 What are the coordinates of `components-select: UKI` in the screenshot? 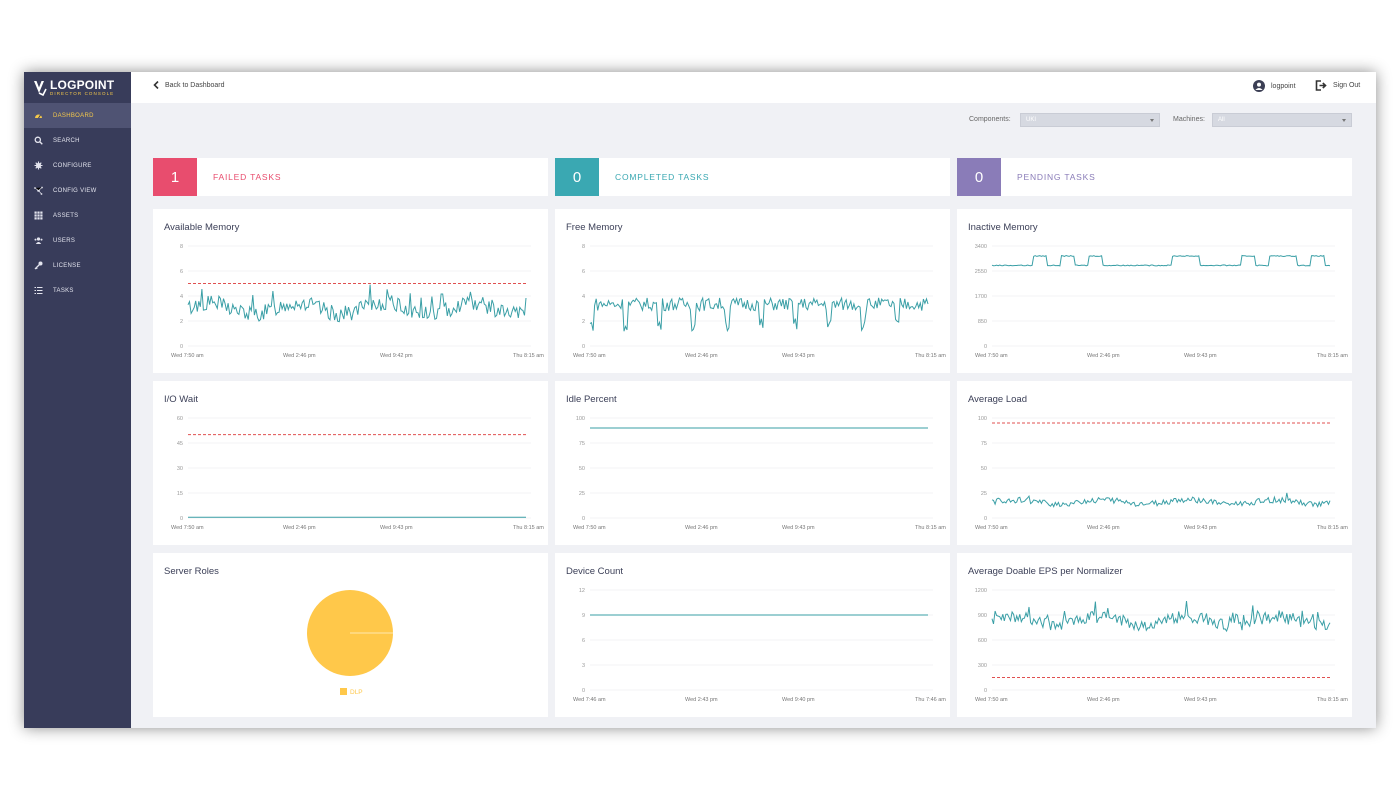 It's located at (1090, 120).